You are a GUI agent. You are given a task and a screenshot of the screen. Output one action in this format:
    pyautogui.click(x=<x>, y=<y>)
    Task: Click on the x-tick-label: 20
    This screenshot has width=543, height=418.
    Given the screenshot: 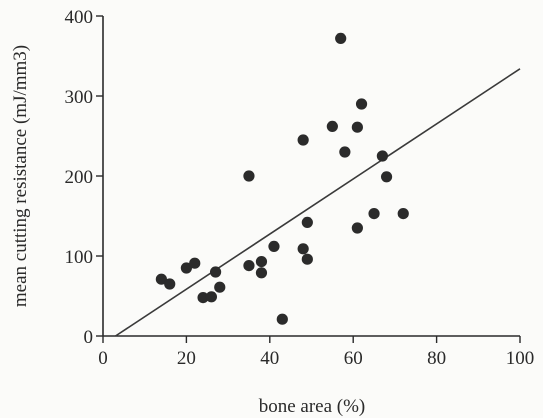 What is the action you would take?
    pyautogui.click(x=186, y=358)
    